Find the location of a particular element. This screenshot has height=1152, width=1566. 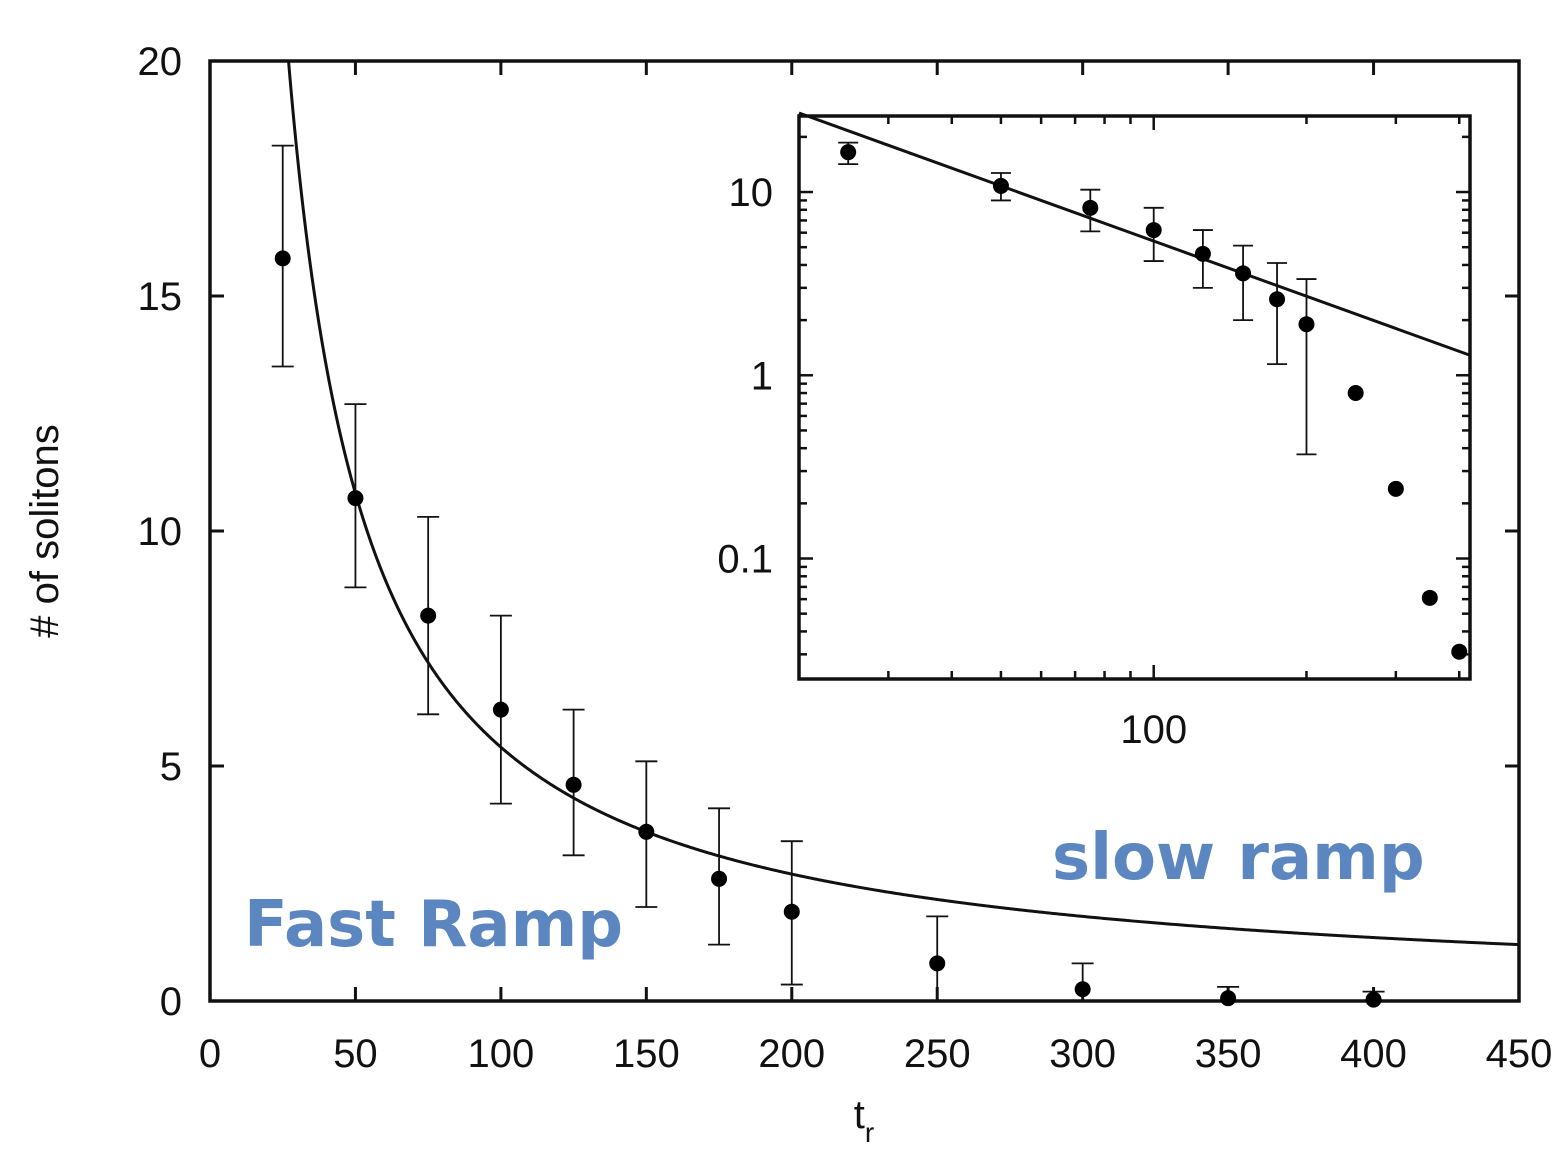

inset-y-tick-label: 0.1 is located at coordinates (745, 560).